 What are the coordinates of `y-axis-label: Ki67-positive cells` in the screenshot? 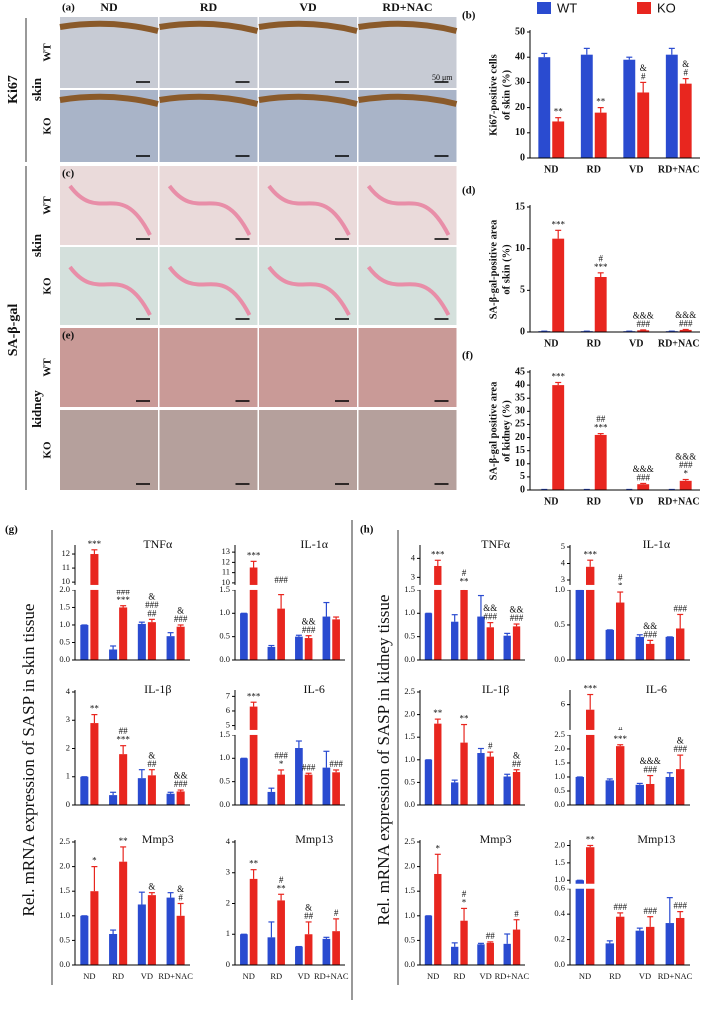 It's located at (493, 94).